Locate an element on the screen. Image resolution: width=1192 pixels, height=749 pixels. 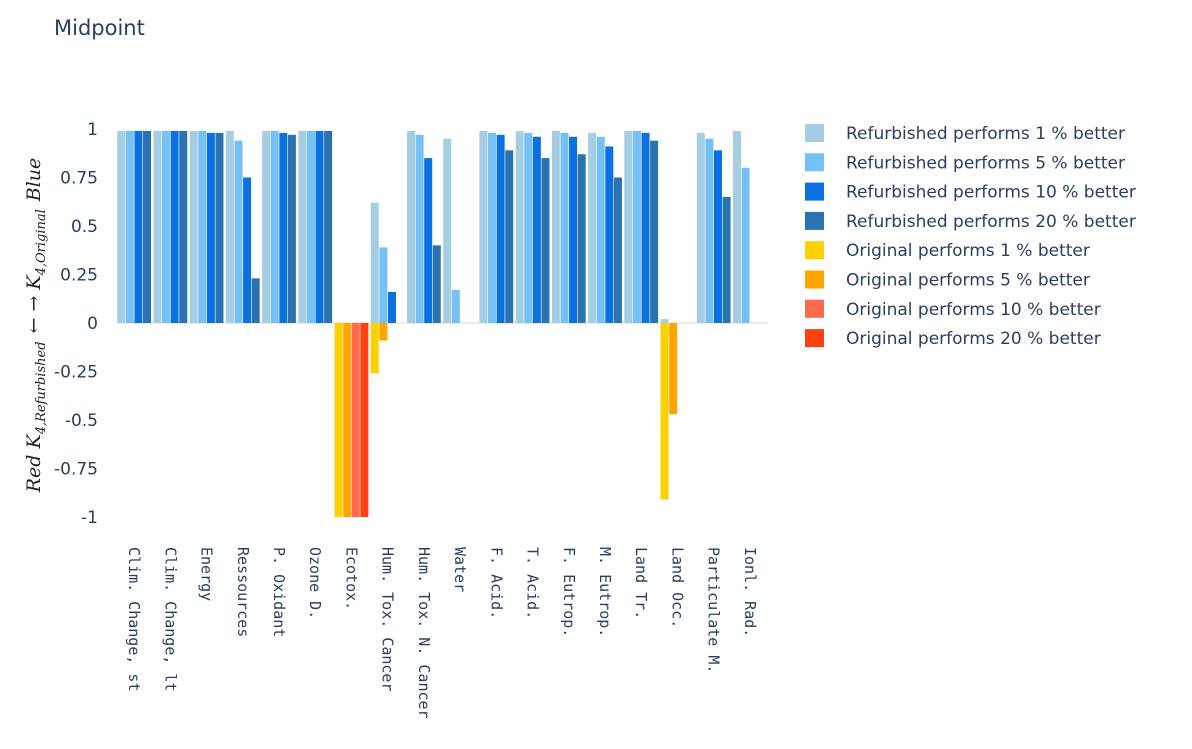
bar-original-s4-c15 is located at coordinates (664, 411).